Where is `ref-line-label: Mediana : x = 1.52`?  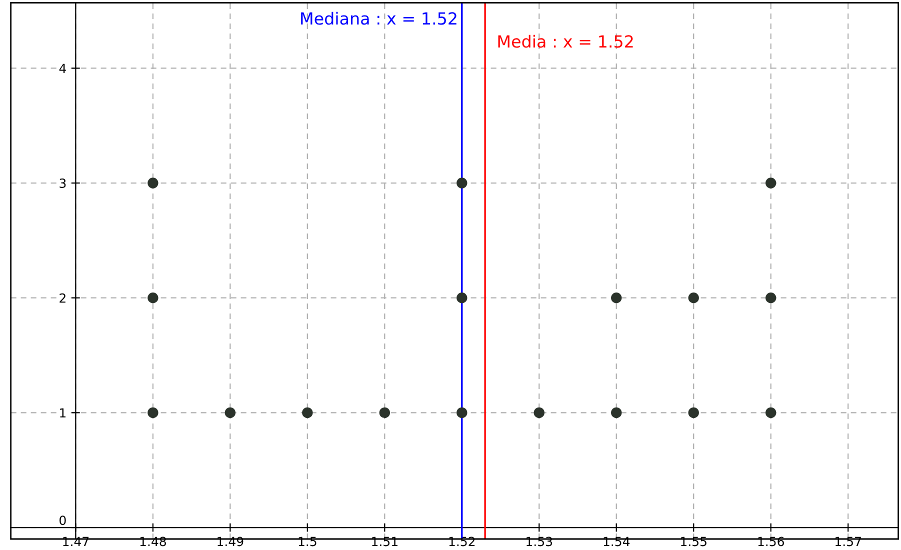 ref-line-label: Mediana : x = 1.52 is located at coordinates (378, 18).